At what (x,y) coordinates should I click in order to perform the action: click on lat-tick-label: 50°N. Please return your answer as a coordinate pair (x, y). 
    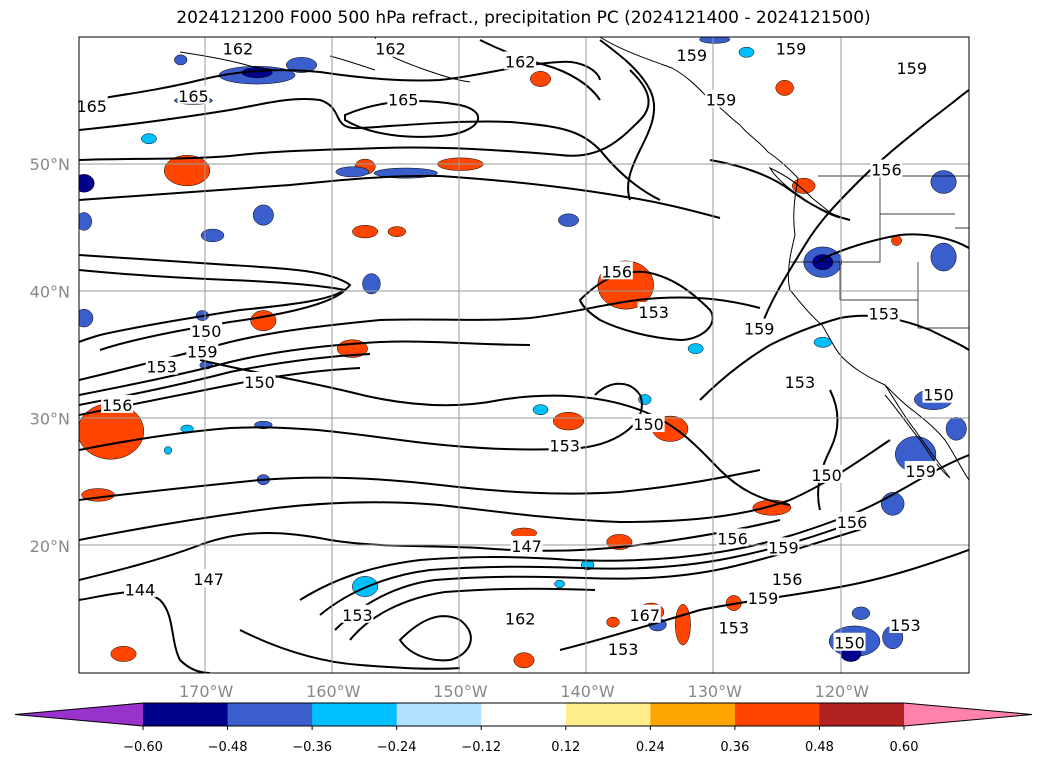
    Looking at the image, I should click on (50, 164).